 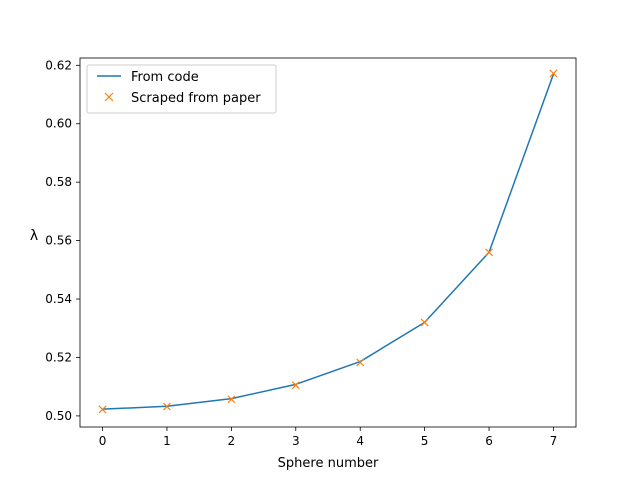 I want to click on y-tick-label: 0.62, so click(x=58, y=65).